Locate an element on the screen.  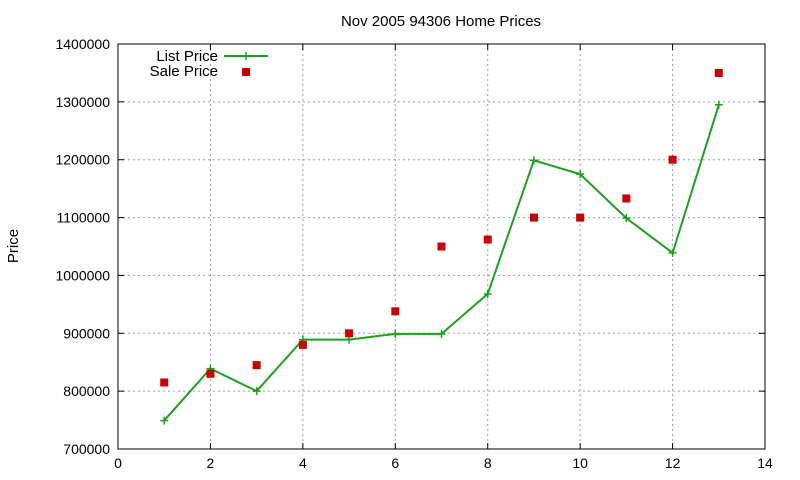
x-tick-label: 2 is located at coordinates (211, 463).